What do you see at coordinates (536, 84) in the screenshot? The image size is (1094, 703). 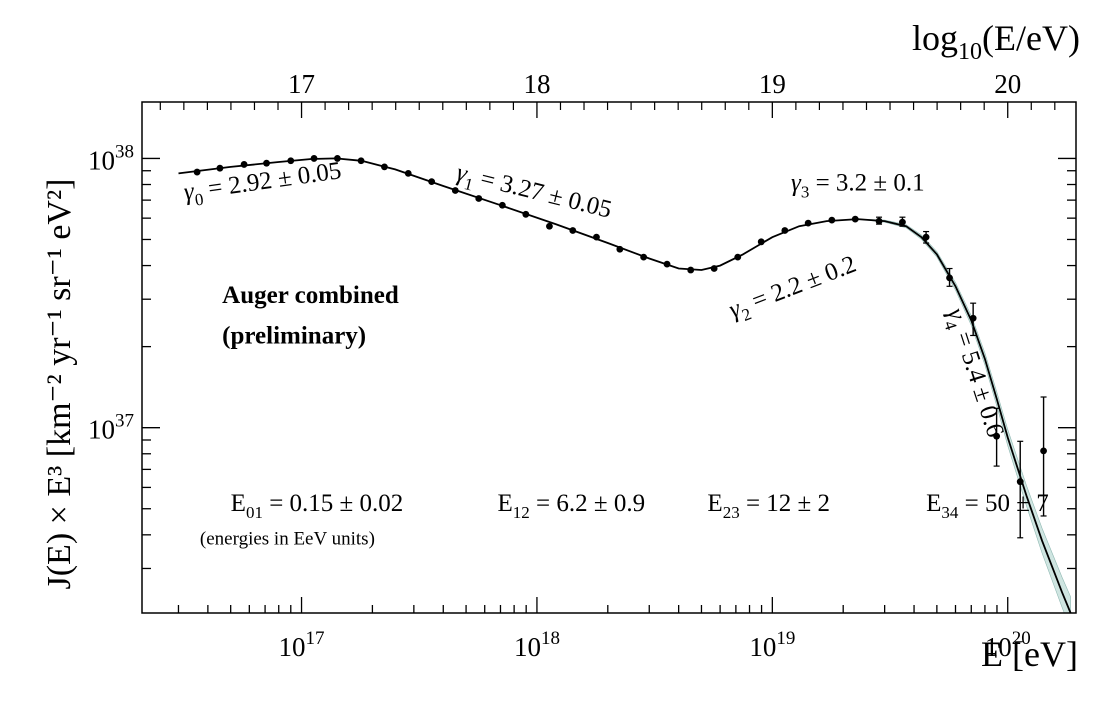 I see `x-top-tick-label: 18` at bounding box center [536, 84].